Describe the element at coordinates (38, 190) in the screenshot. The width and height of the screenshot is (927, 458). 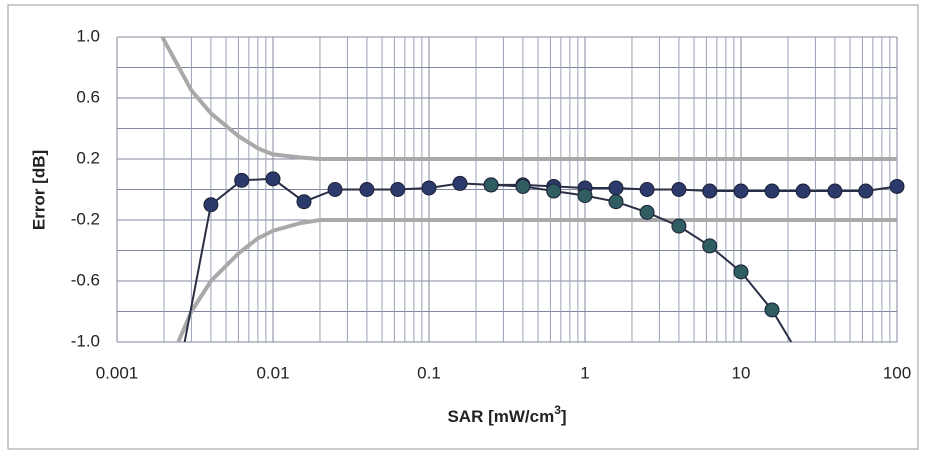
I see `y-axis-title: Error [dB]` at that location.